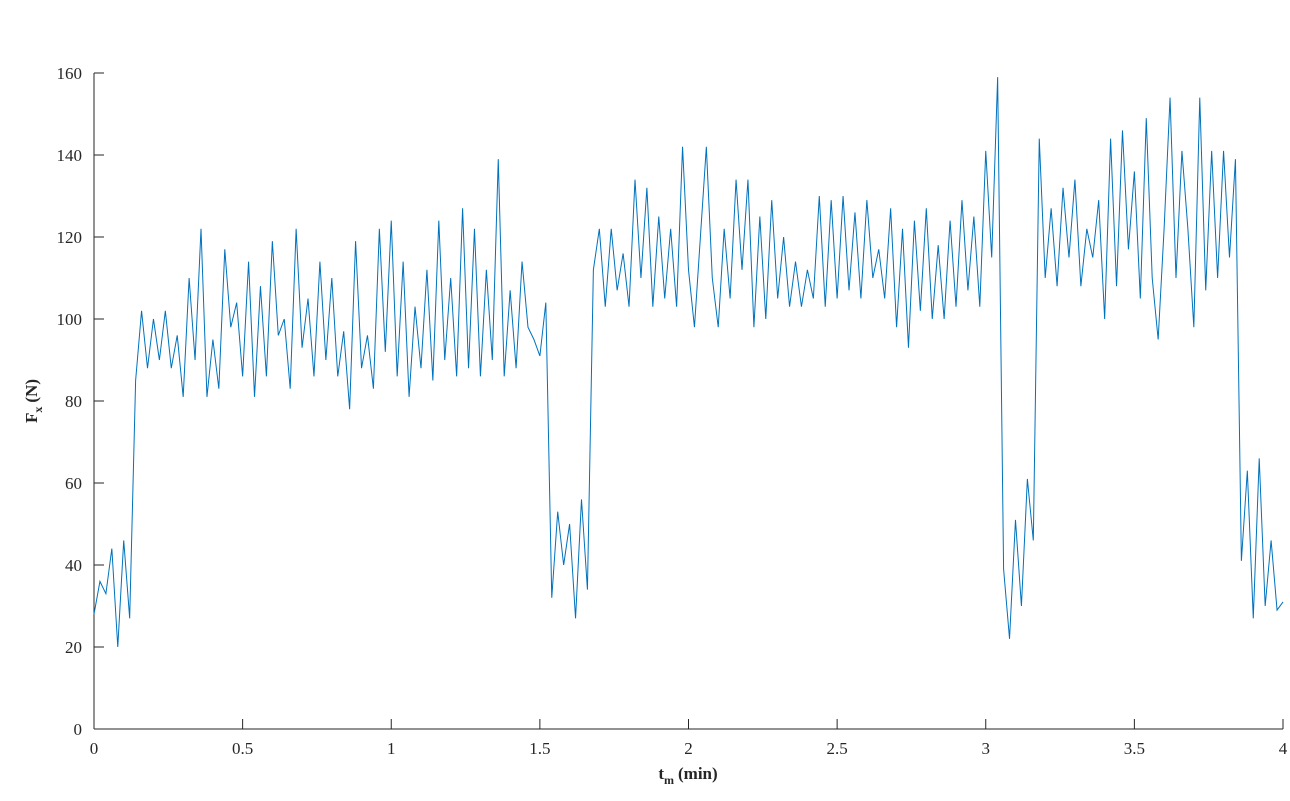 The width and height of the screenshot is (1290, 801). What do you see at coordinates (38, 410) in the screenshot?
I see `y-label-subscript: x` at bounding box center [38, 410].